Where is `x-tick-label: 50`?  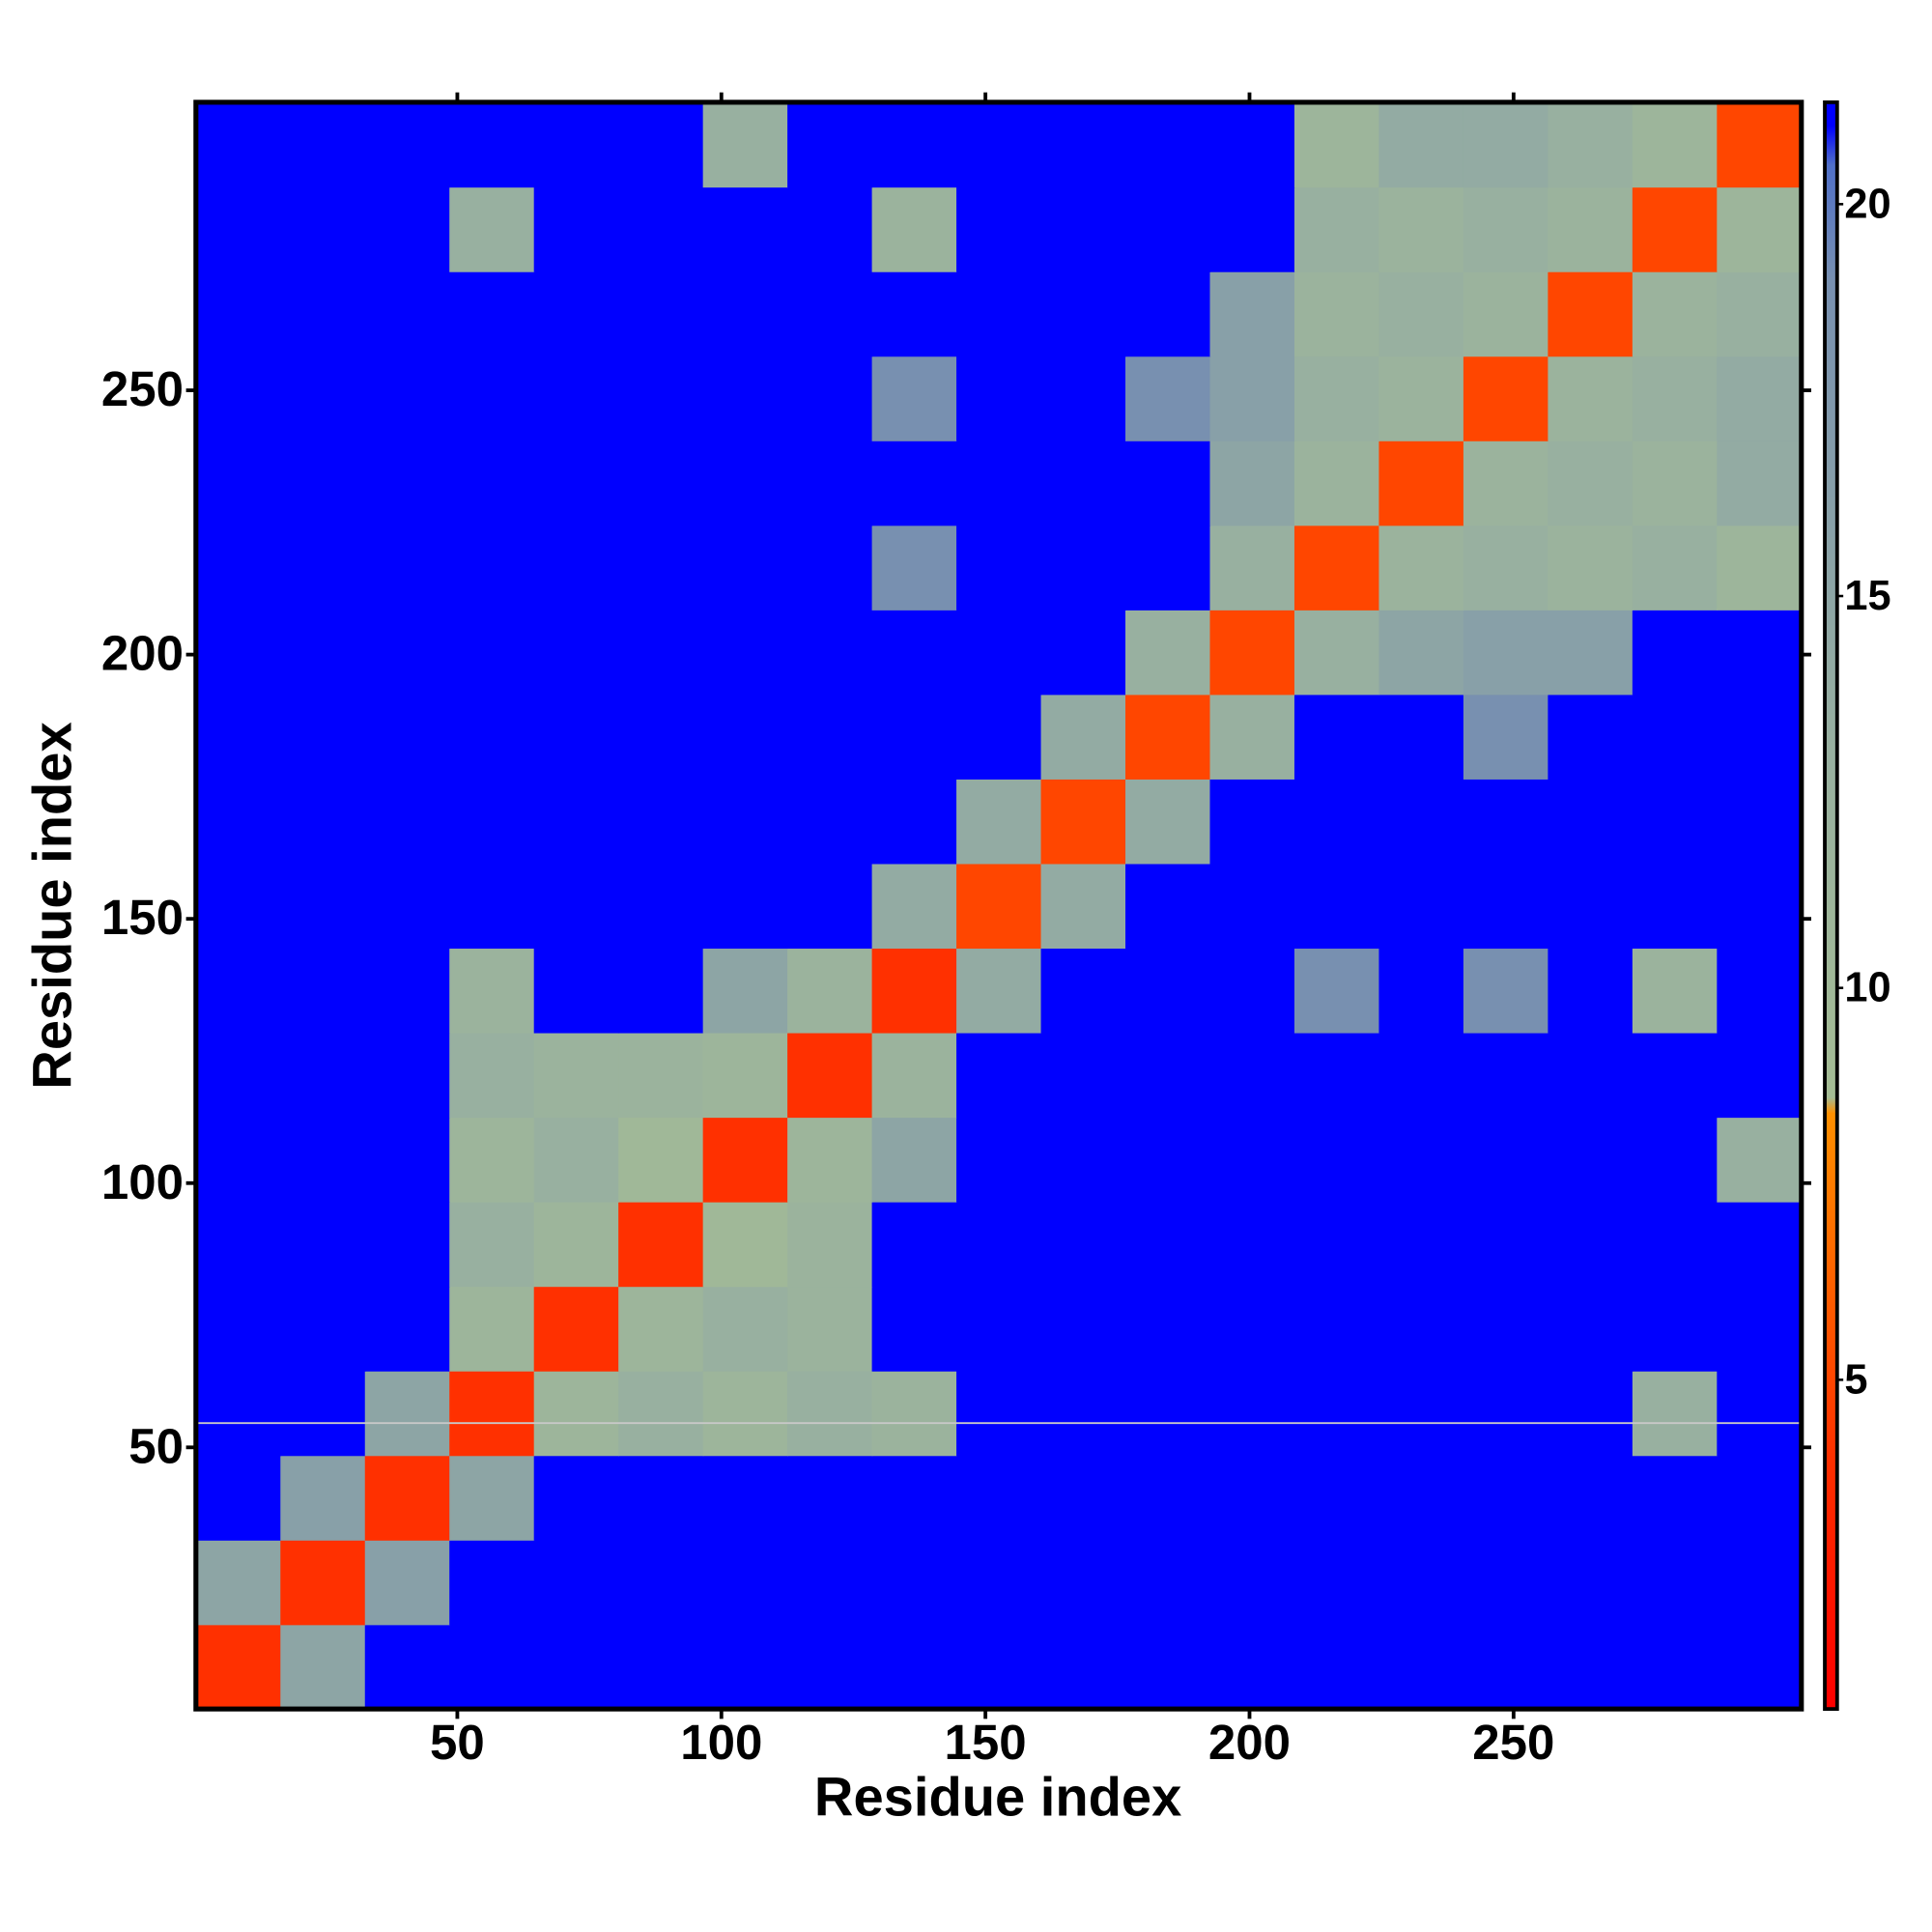
x-tick-label: 50 is located at coordinates (457, 1742).